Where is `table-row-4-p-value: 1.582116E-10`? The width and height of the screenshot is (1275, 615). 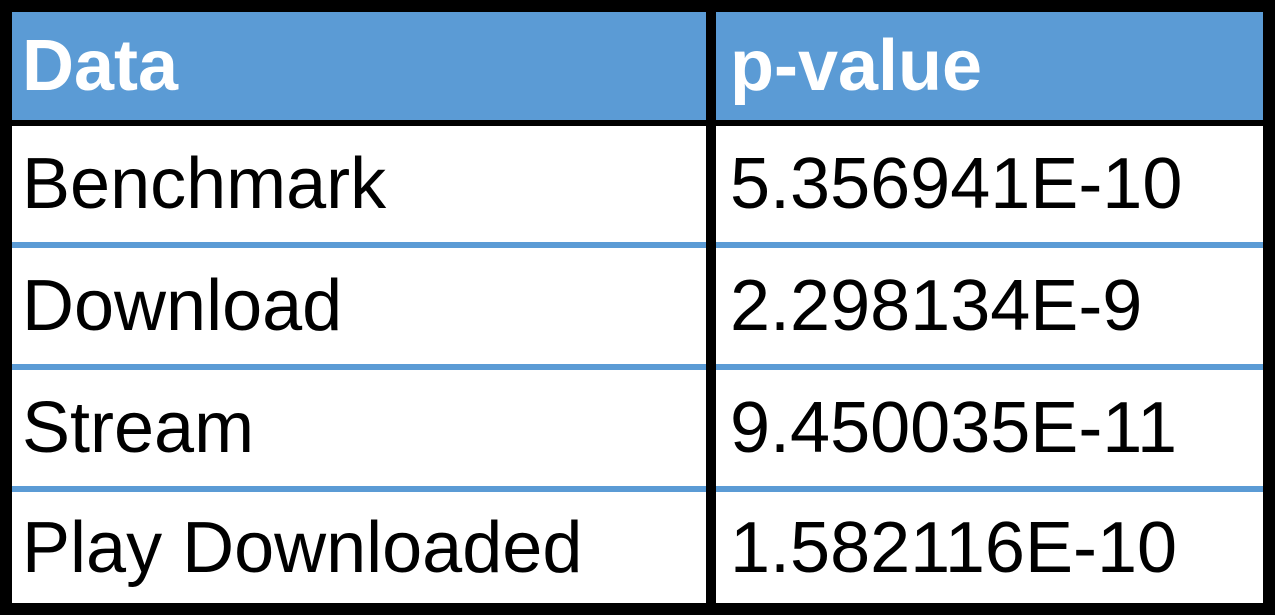
table-row-4-p-value: 1.582116E-10 is located at coordinates (989, 547).